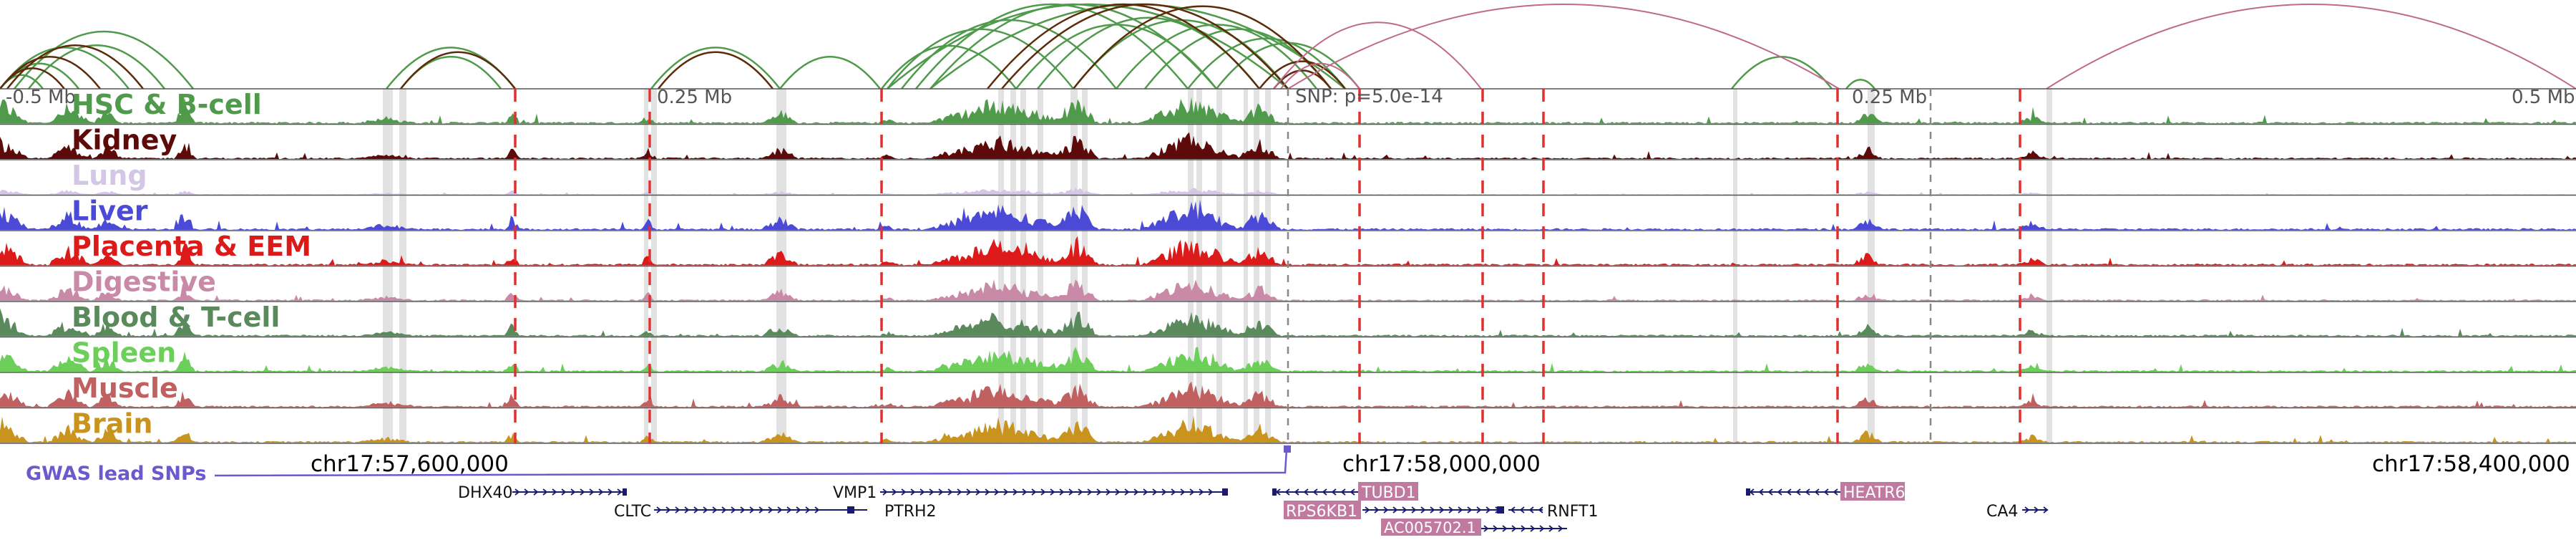 The image size is (2576, 540). Describe the element at coordinates (855, 493) in the screenshot. I see `gene-label-vmp1: VMP1` at that location.